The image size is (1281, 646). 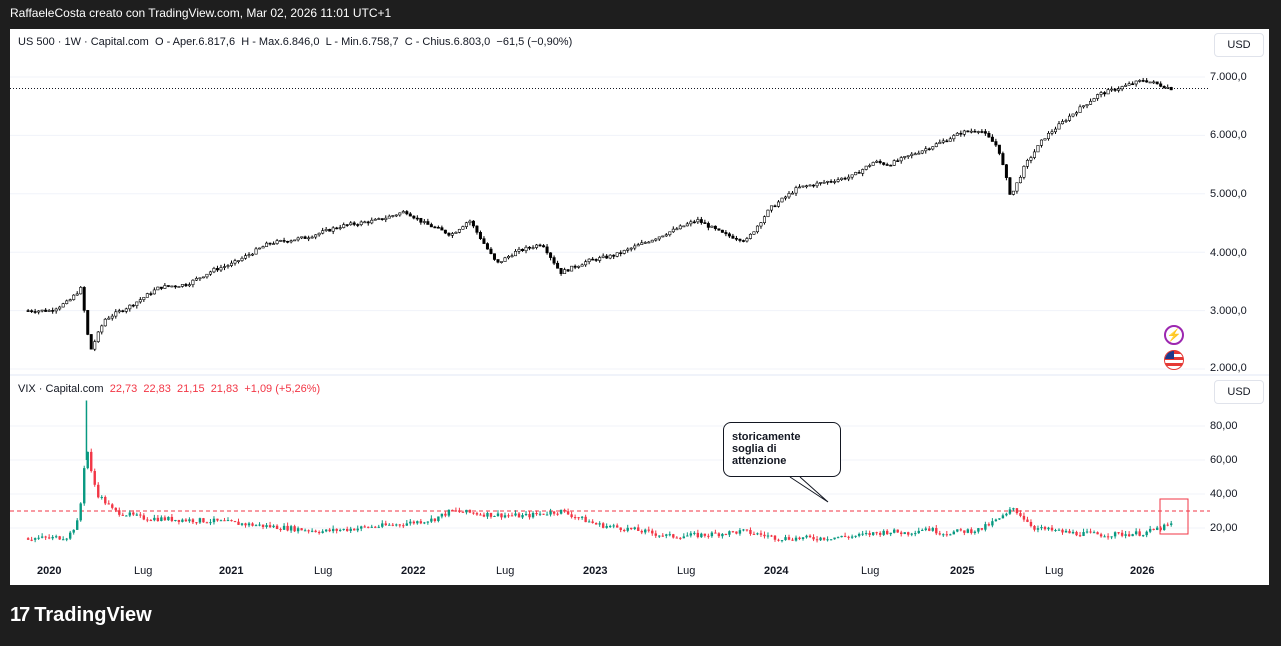 I want to click on xtick: 2026, so click(x=1142, y=571).